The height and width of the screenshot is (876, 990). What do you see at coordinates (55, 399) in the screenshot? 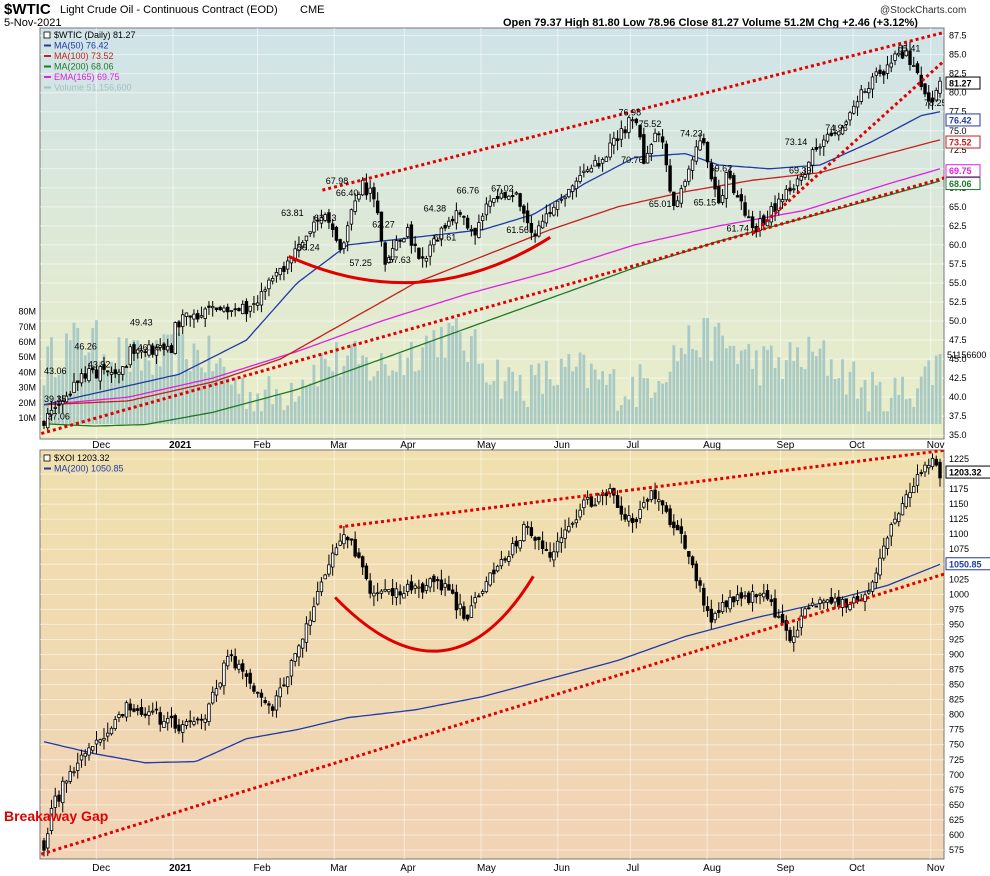
I see `price-annotation: 39.35` at bounding box center [55, 399].